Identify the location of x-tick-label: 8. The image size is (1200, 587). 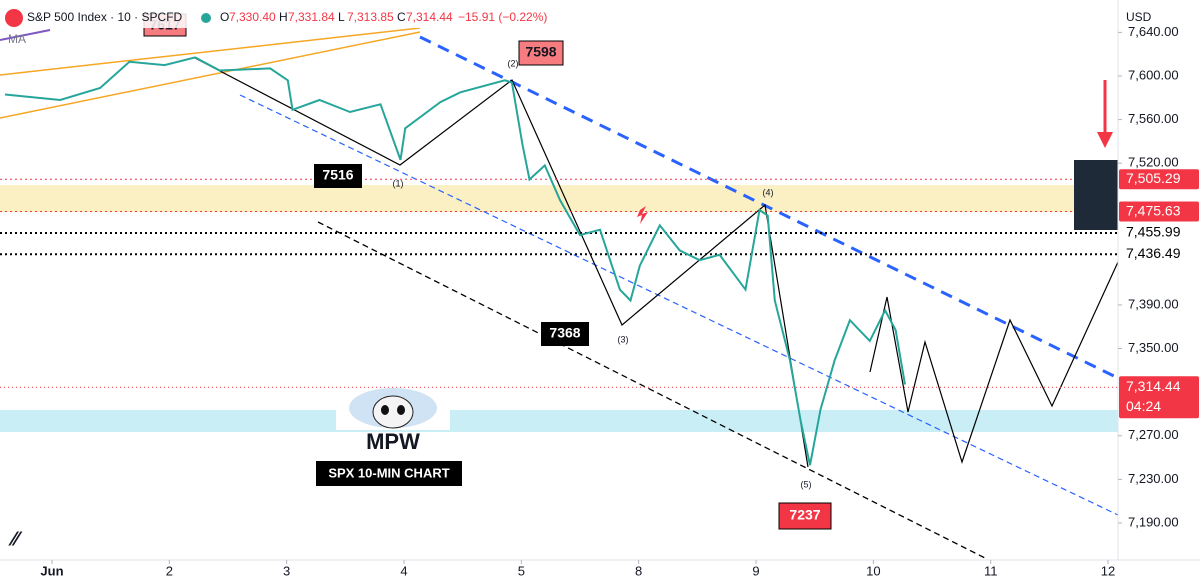
(638, 570).